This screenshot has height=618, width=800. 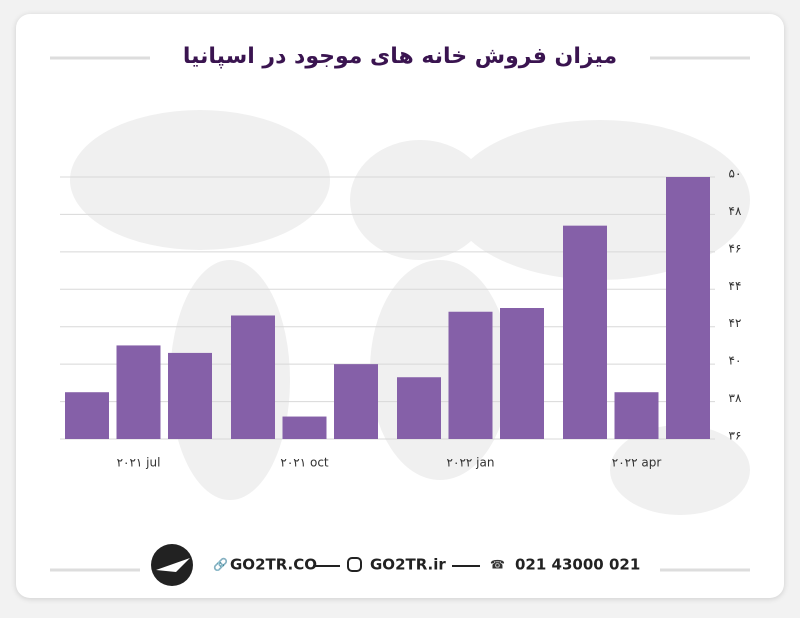 I want to click on website: GO2TR.CO, so click(x=273, y=565).